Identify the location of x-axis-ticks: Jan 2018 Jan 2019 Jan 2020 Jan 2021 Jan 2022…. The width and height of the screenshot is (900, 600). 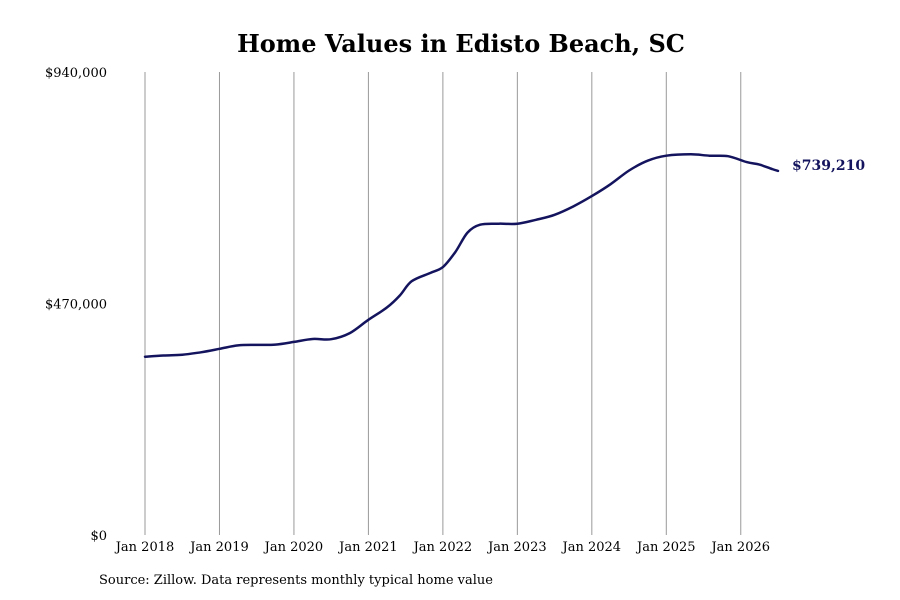
(442, 547).